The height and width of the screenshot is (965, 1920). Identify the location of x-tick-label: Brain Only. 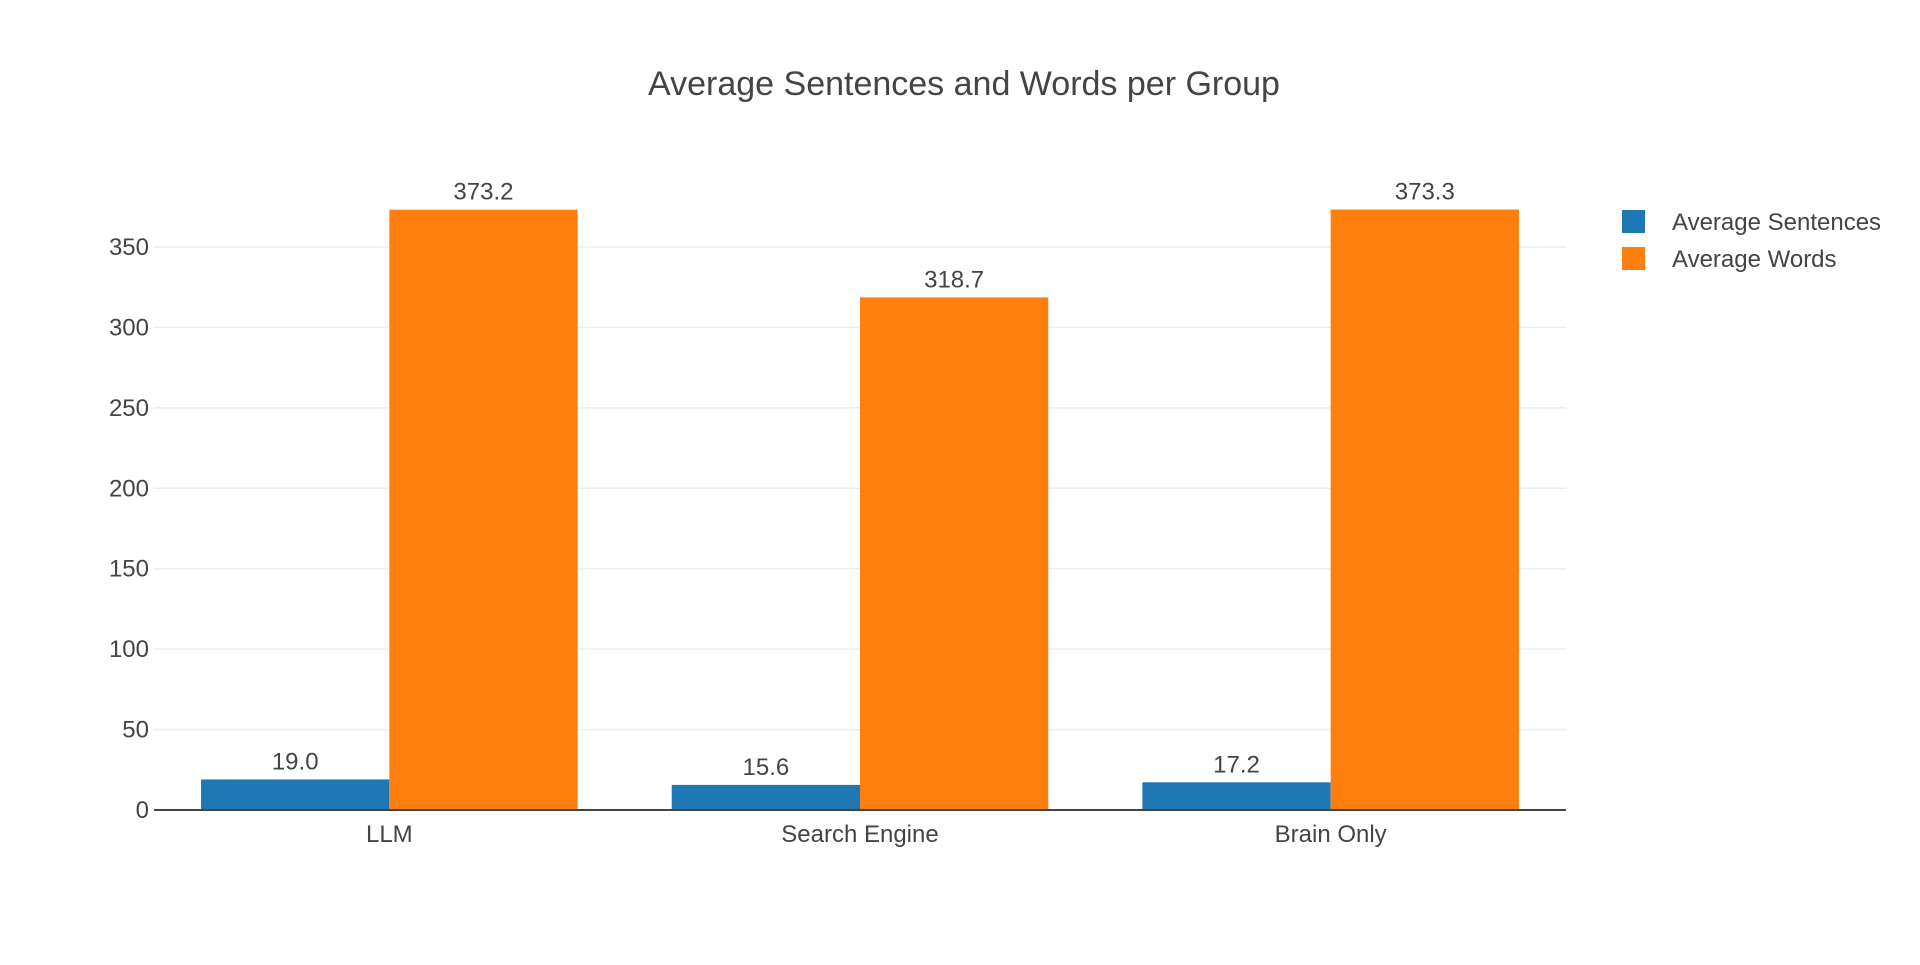
(1331, 834).